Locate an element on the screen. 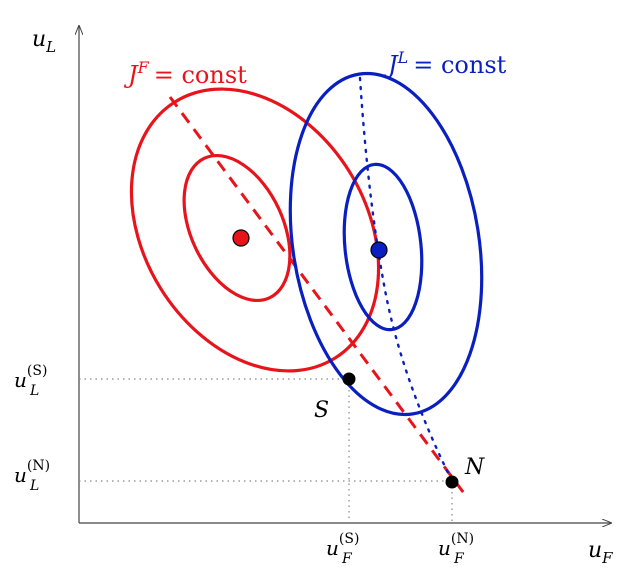  tick-label-uF-N: u(N) F is located at coordinates (456, 549).